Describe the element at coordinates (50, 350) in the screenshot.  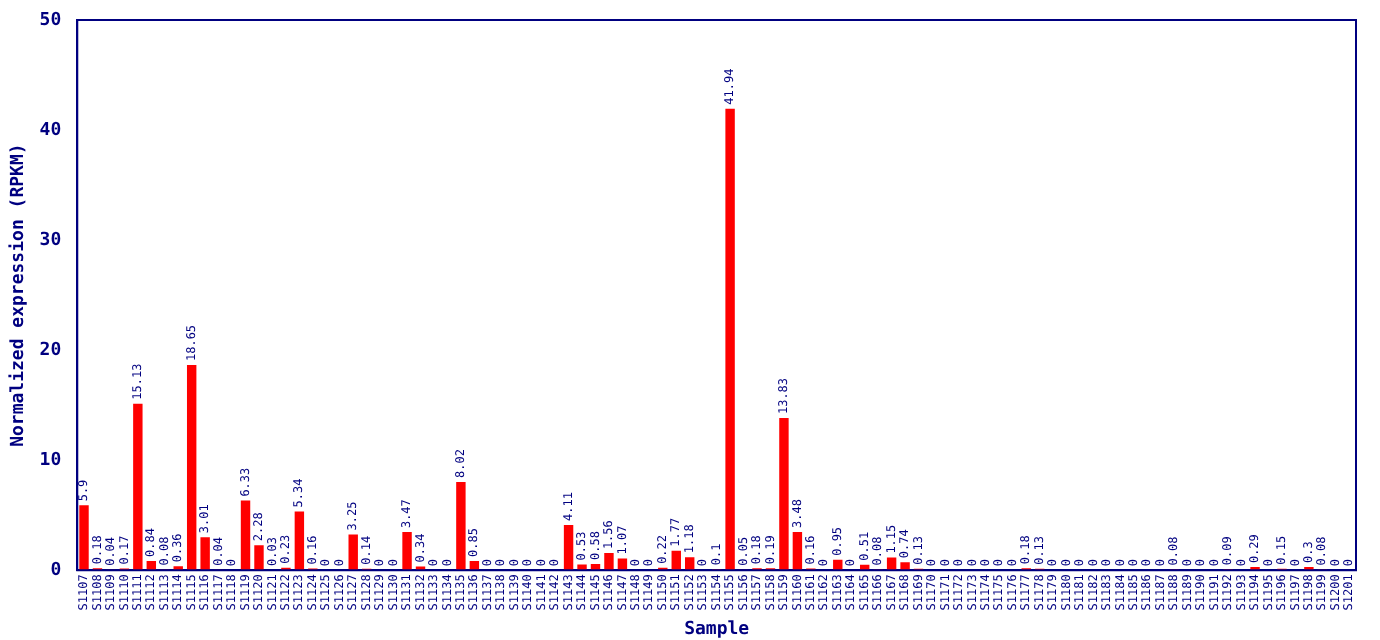
I see `y-tick-label: 20` at that location.